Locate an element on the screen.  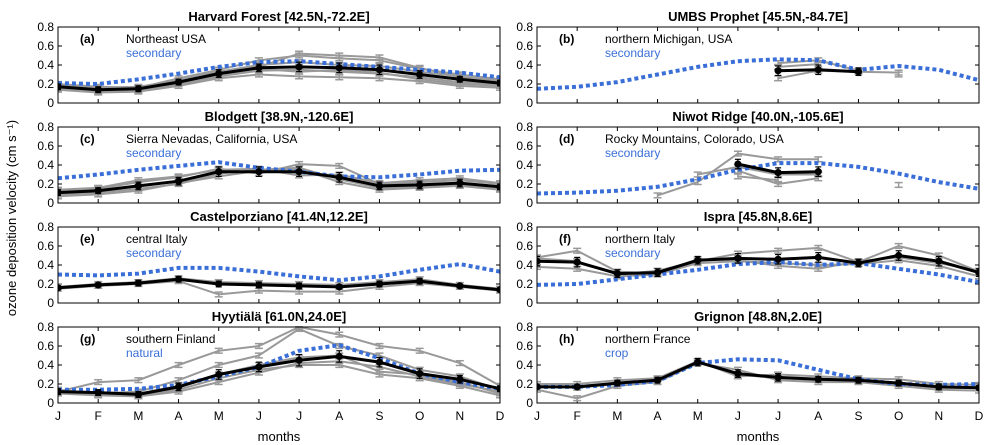
region-label: Rocky Mountains, Colorado, USA is located at coordinates (694, 139).